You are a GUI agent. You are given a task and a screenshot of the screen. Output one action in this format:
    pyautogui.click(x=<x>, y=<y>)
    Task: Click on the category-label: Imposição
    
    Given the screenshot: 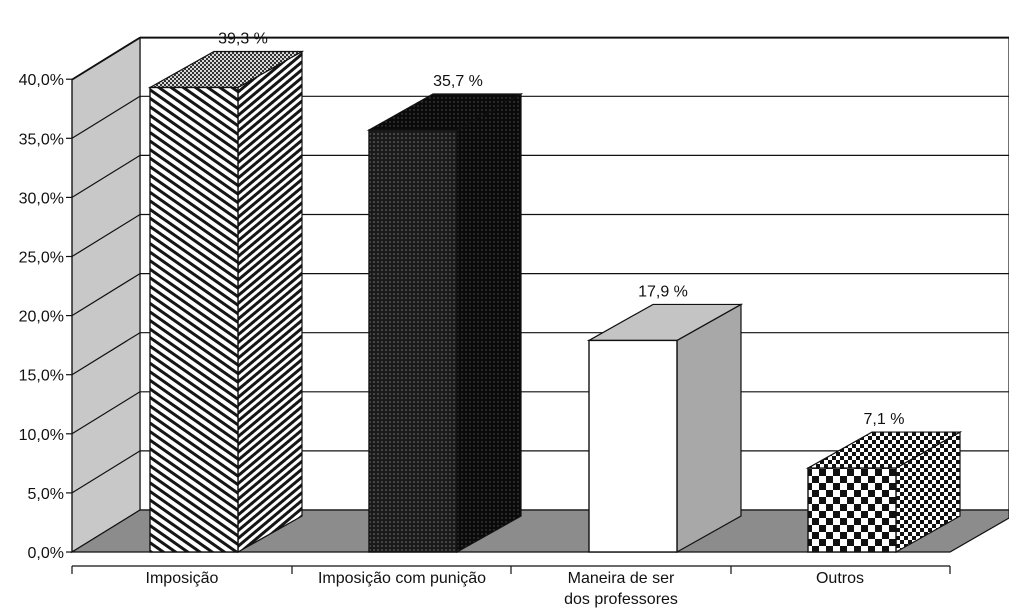 What is the action you would take?
    pyautogui.click(x=182, y=578)
    